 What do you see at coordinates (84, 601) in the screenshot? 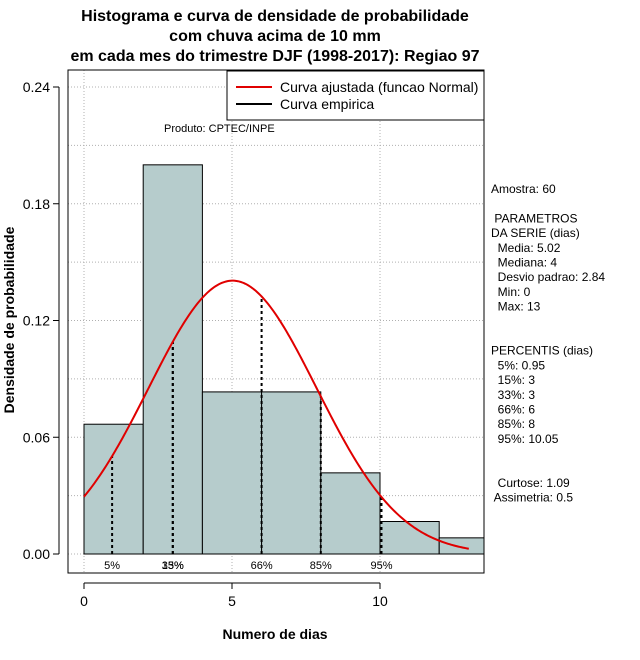
I see `x-tick-label: 0` at bounding box center [84, 601].